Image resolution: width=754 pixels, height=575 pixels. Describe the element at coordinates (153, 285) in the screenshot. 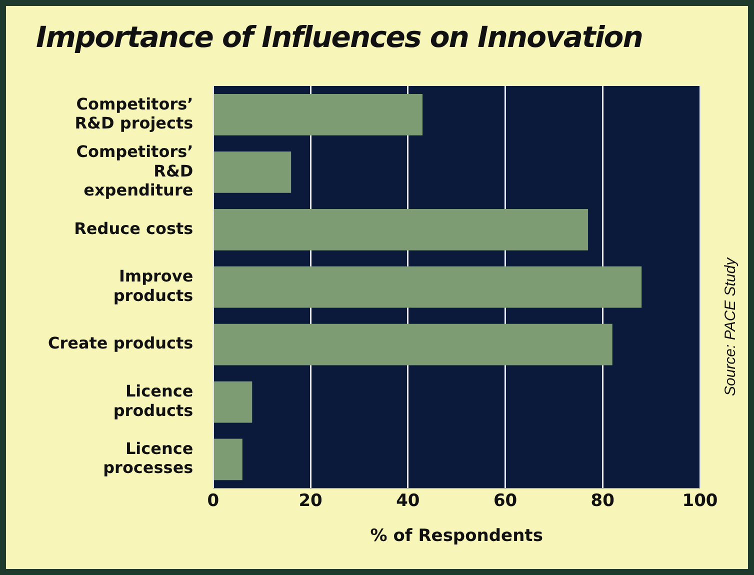

I see `y-tick-label: Improve products` at that location.